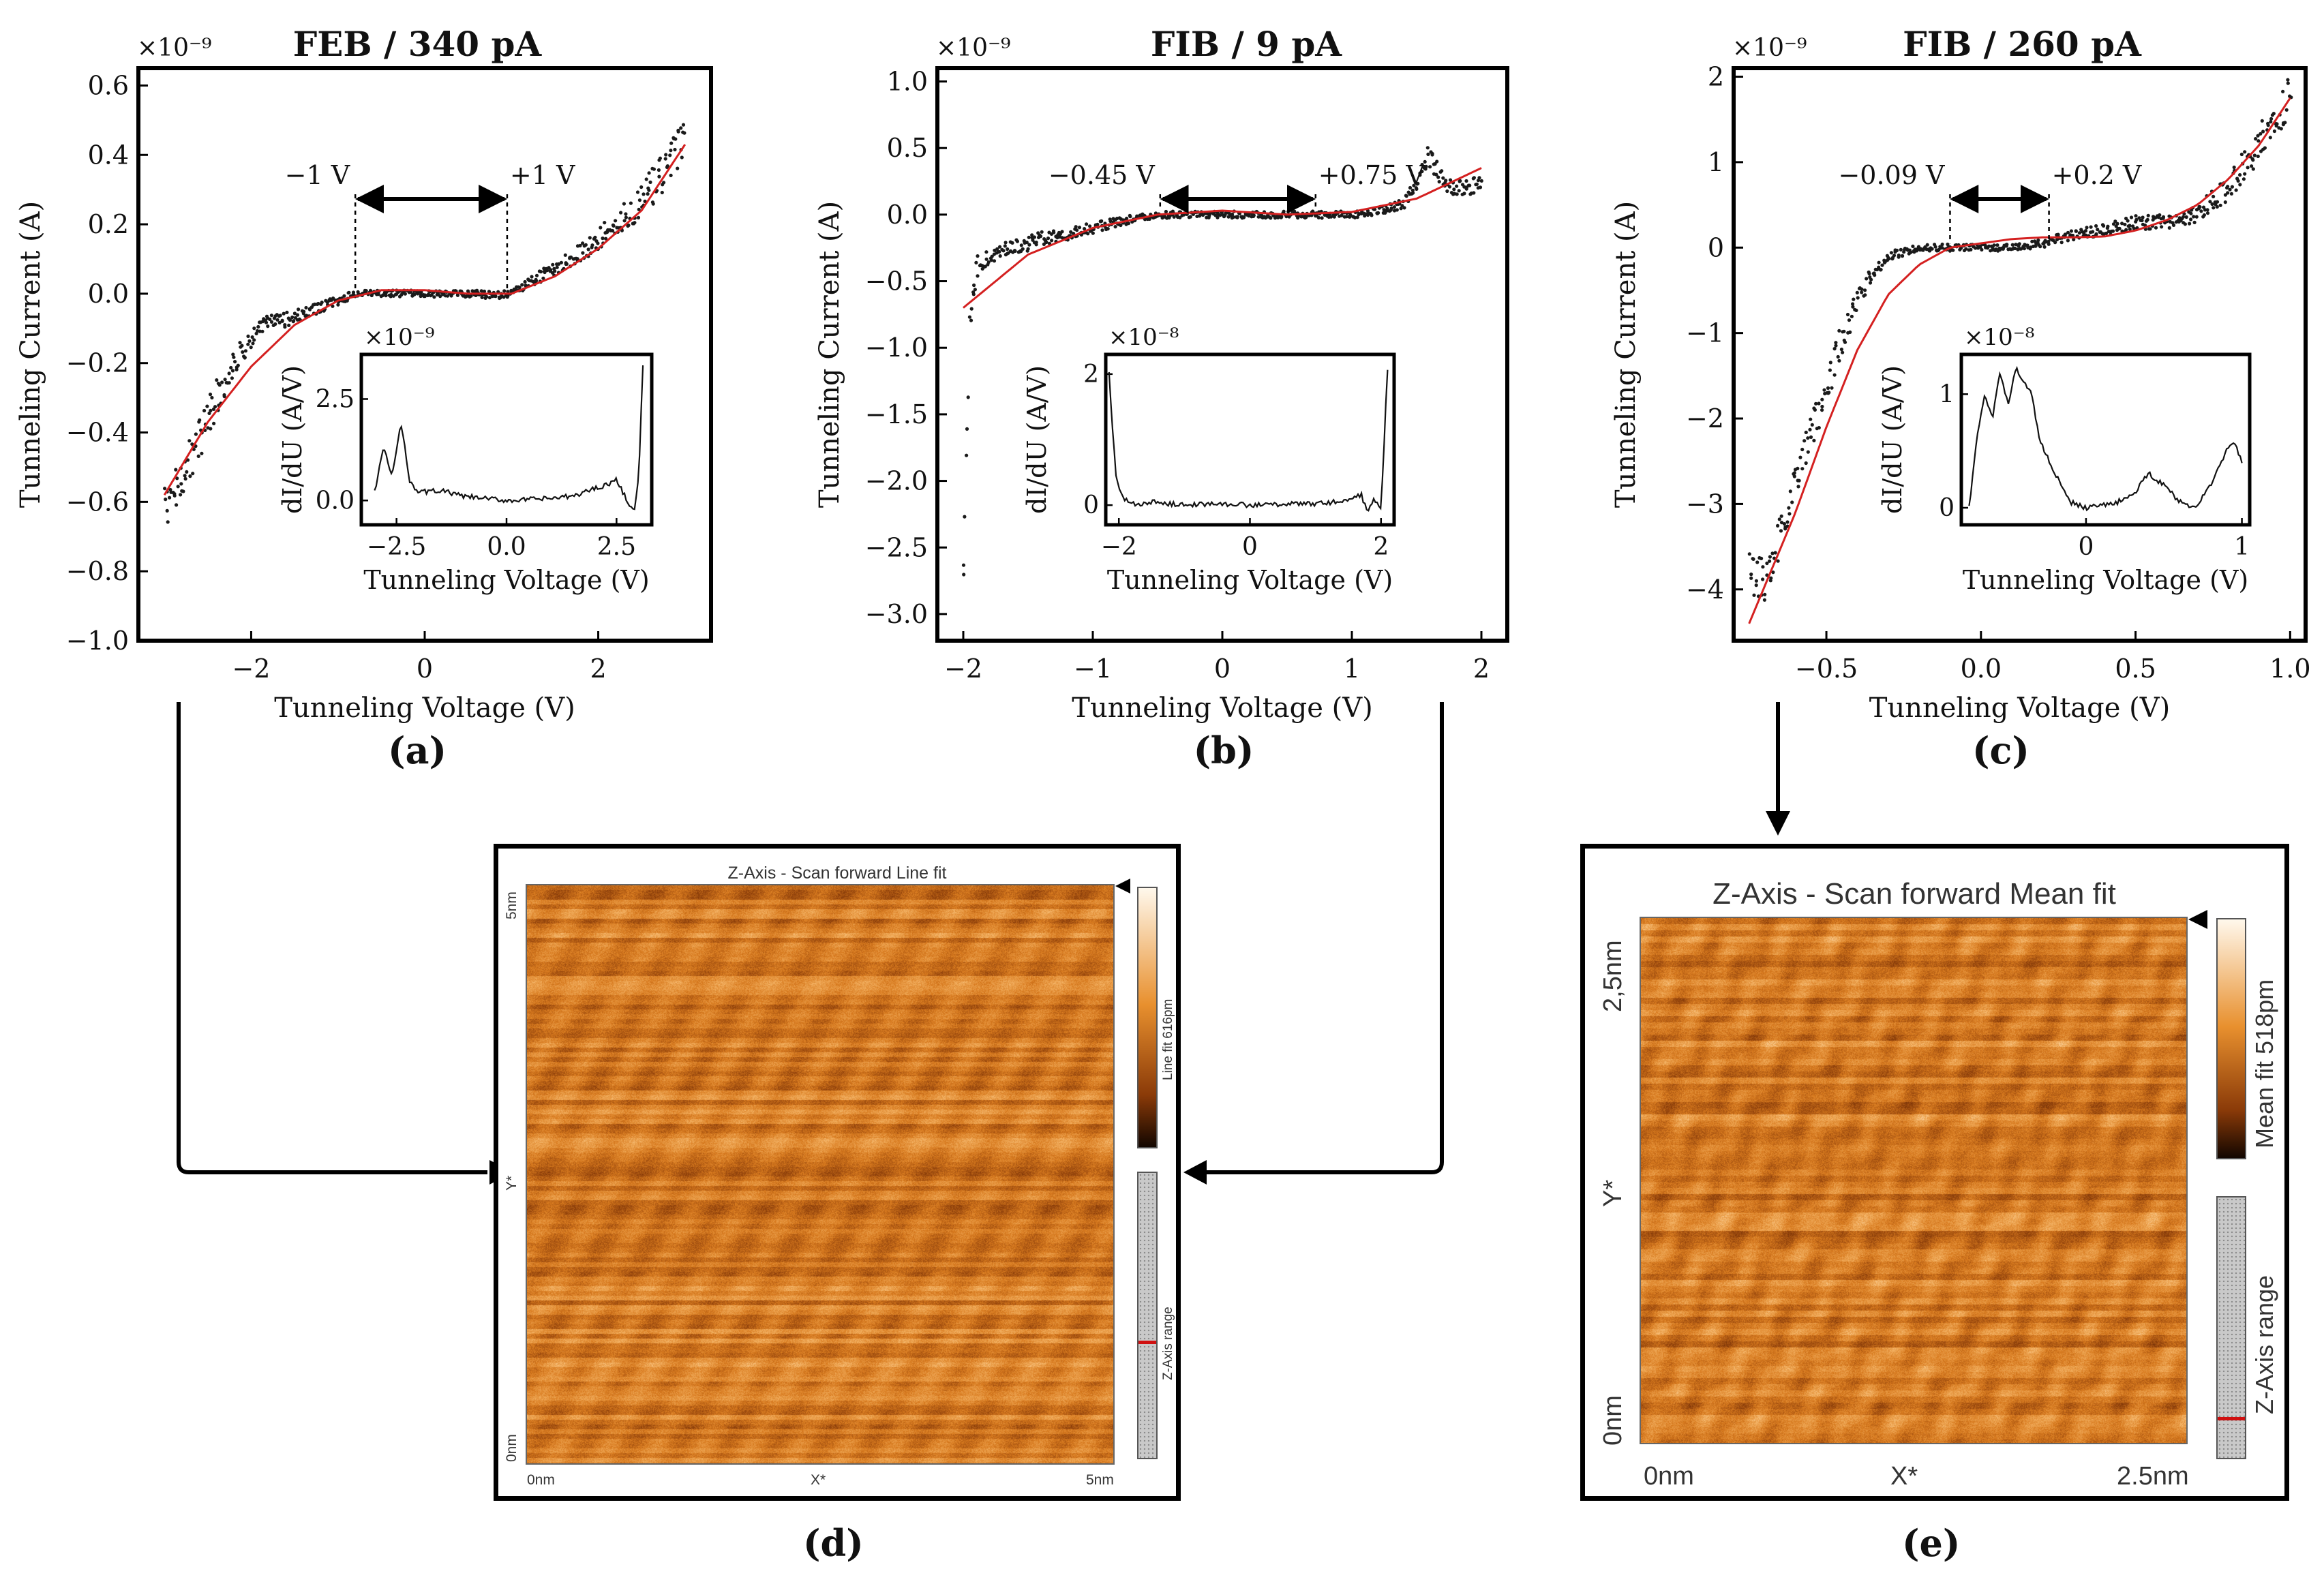 The height and width of the screenshot is (1586, 2324). What do you see at coordinates (1119, 547) in the screenshot?
I see `inset-x-tick-label: −2` at bounding box center [1119, 547].